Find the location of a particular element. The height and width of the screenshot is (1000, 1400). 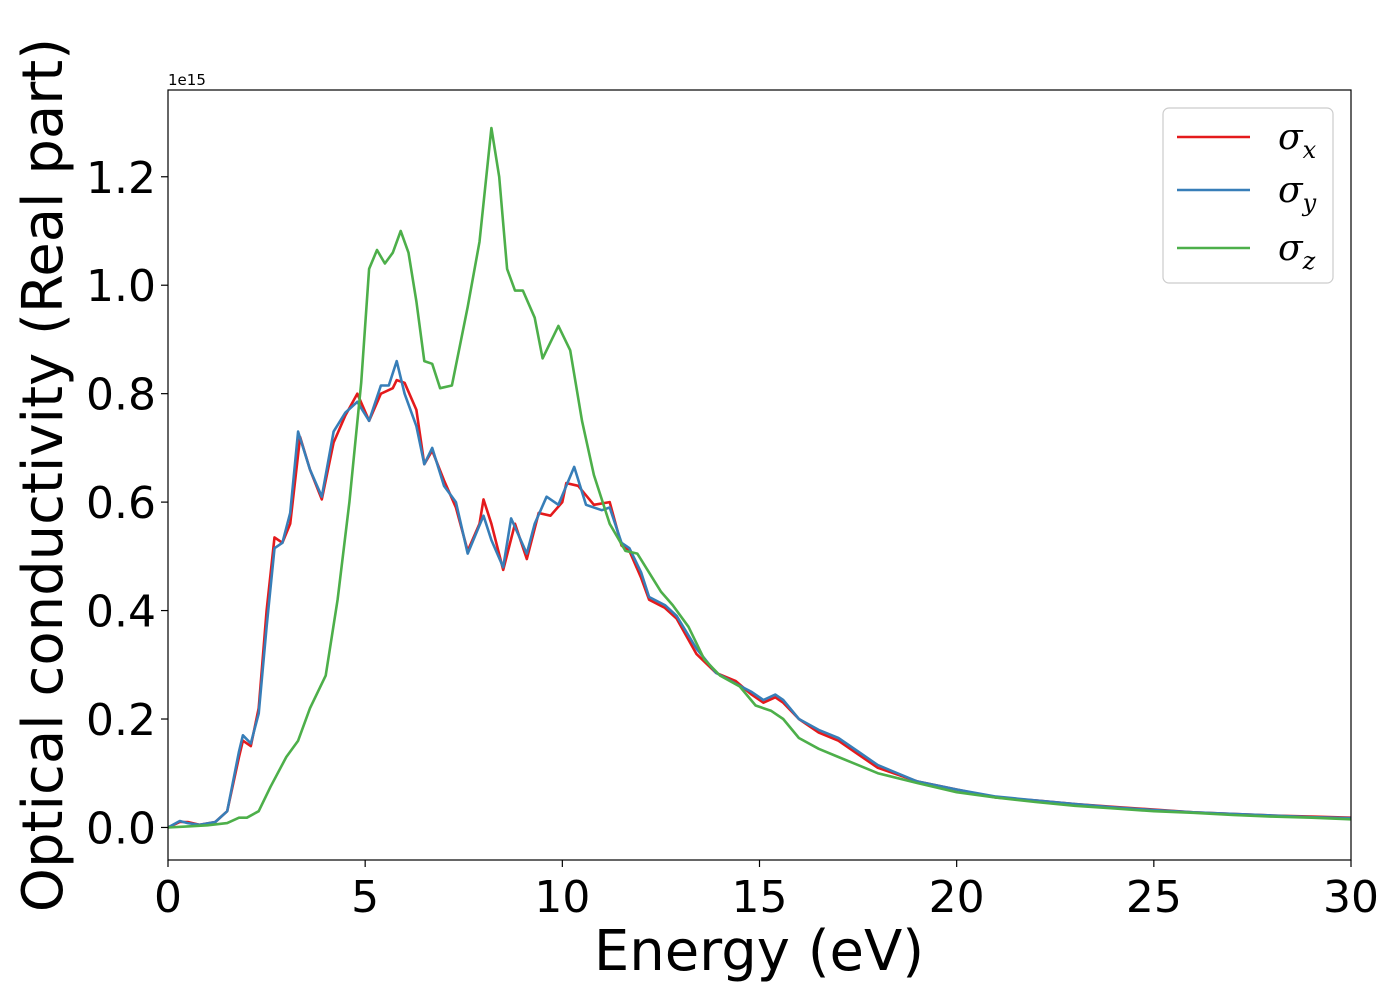

x-axis-label: Energy (eV) is located at coordinates (759, 951).